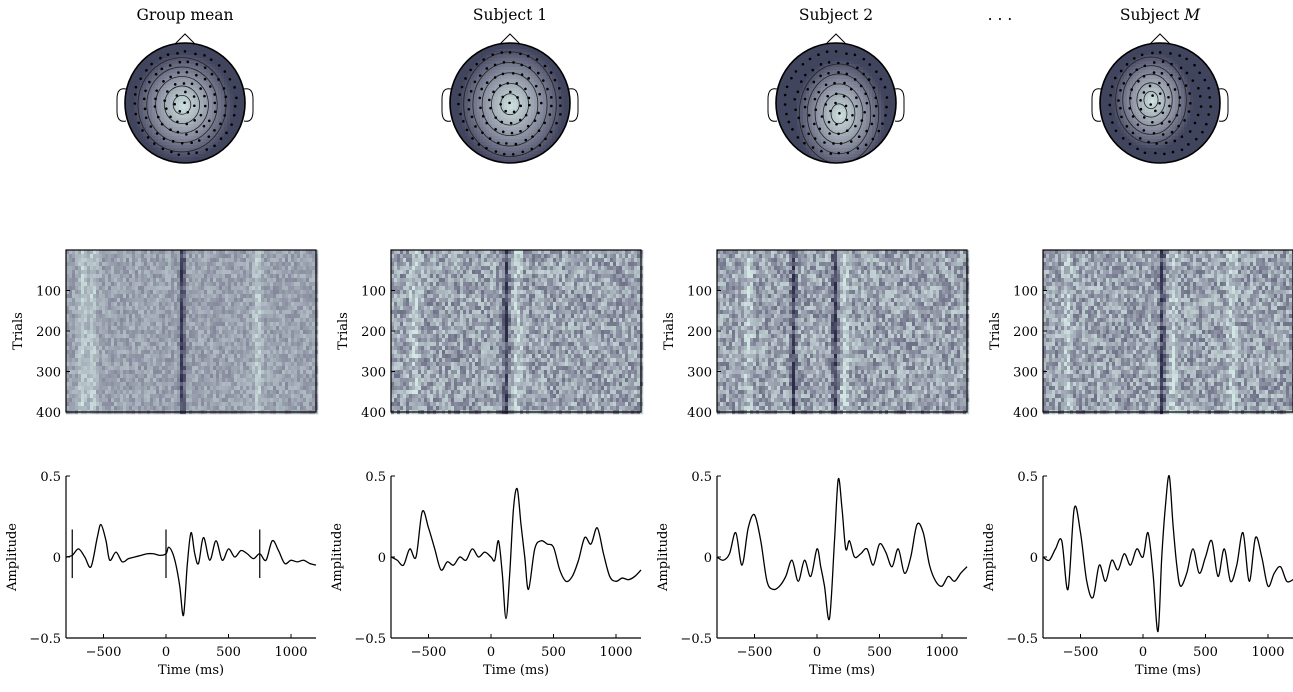  What do you see at coordinates (516, 670) in the screenshot?
I see `x-axis-label: Time (ms)` at bounding box center [516, 670].